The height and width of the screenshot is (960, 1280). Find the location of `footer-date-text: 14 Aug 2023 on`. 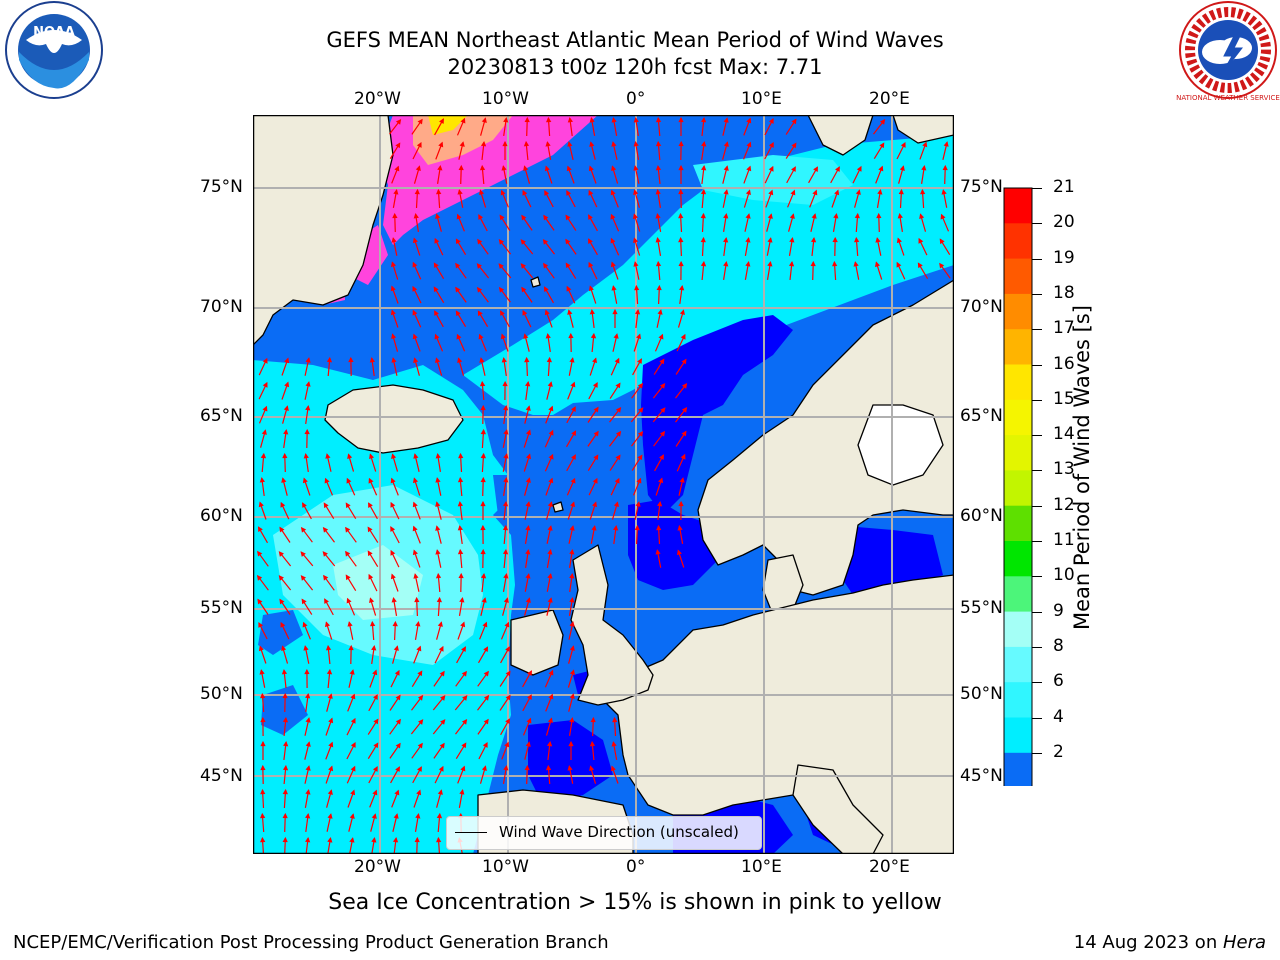

footer-date-text: 14 Aug 2023 on is located at coordinates (1148, 942).